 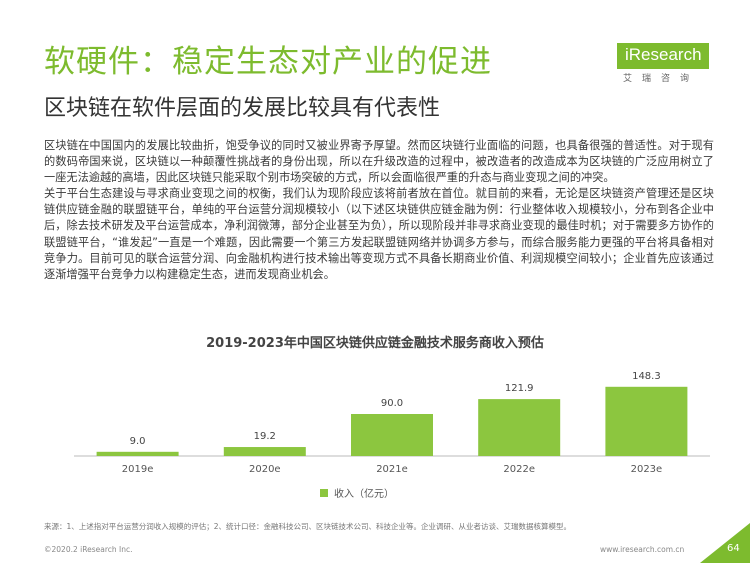 What do you see at coordinates (392, 435) in the screenshot?
I see `bar-2021e` at bounding box center [392, 435].